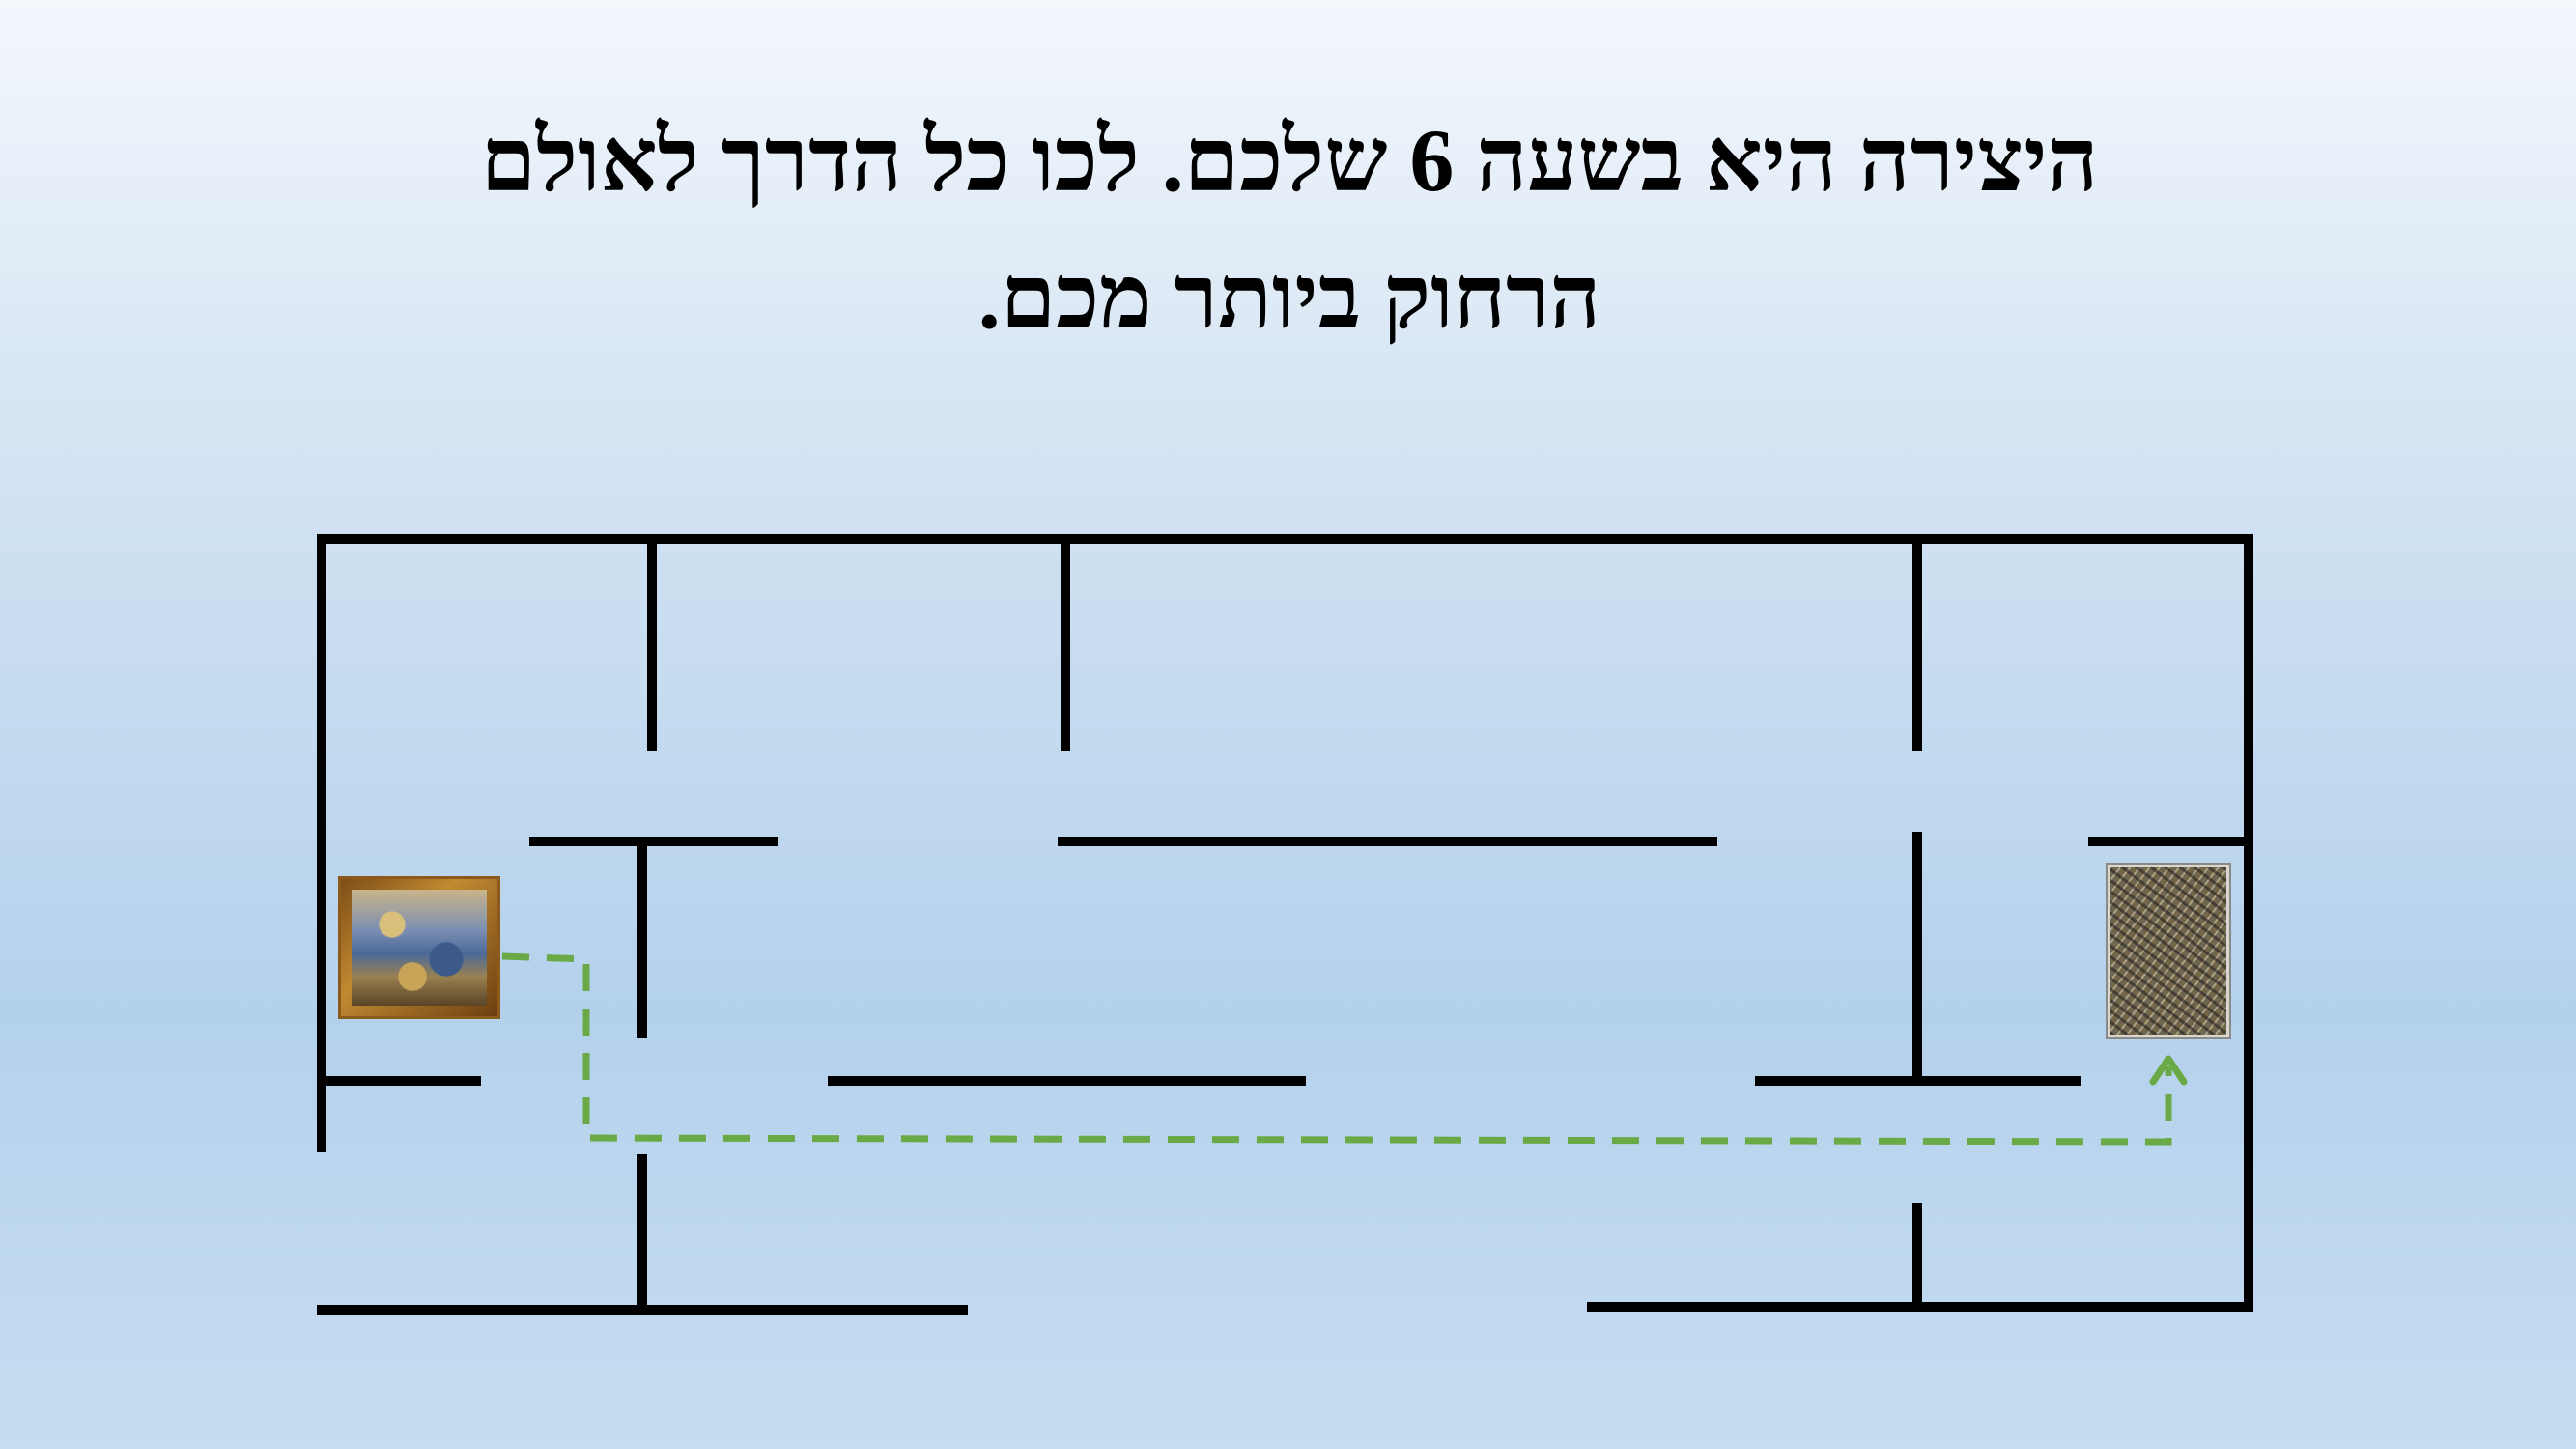  Describe the element at coordinates (1289, 297) in the screenshot. I see `title-line-2: הרחוק ביותר מכם.` at that location.